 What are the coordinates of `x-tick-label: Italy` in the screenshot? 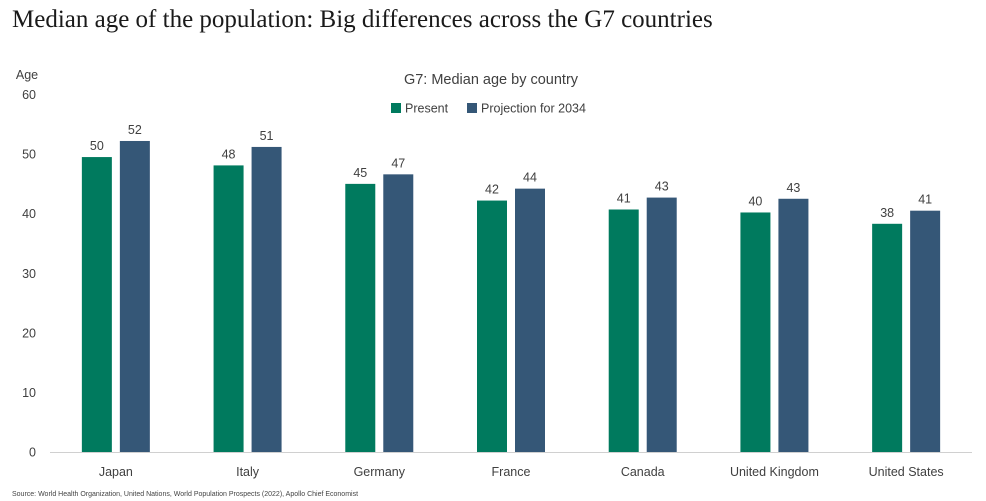 It's located at (248, 472).